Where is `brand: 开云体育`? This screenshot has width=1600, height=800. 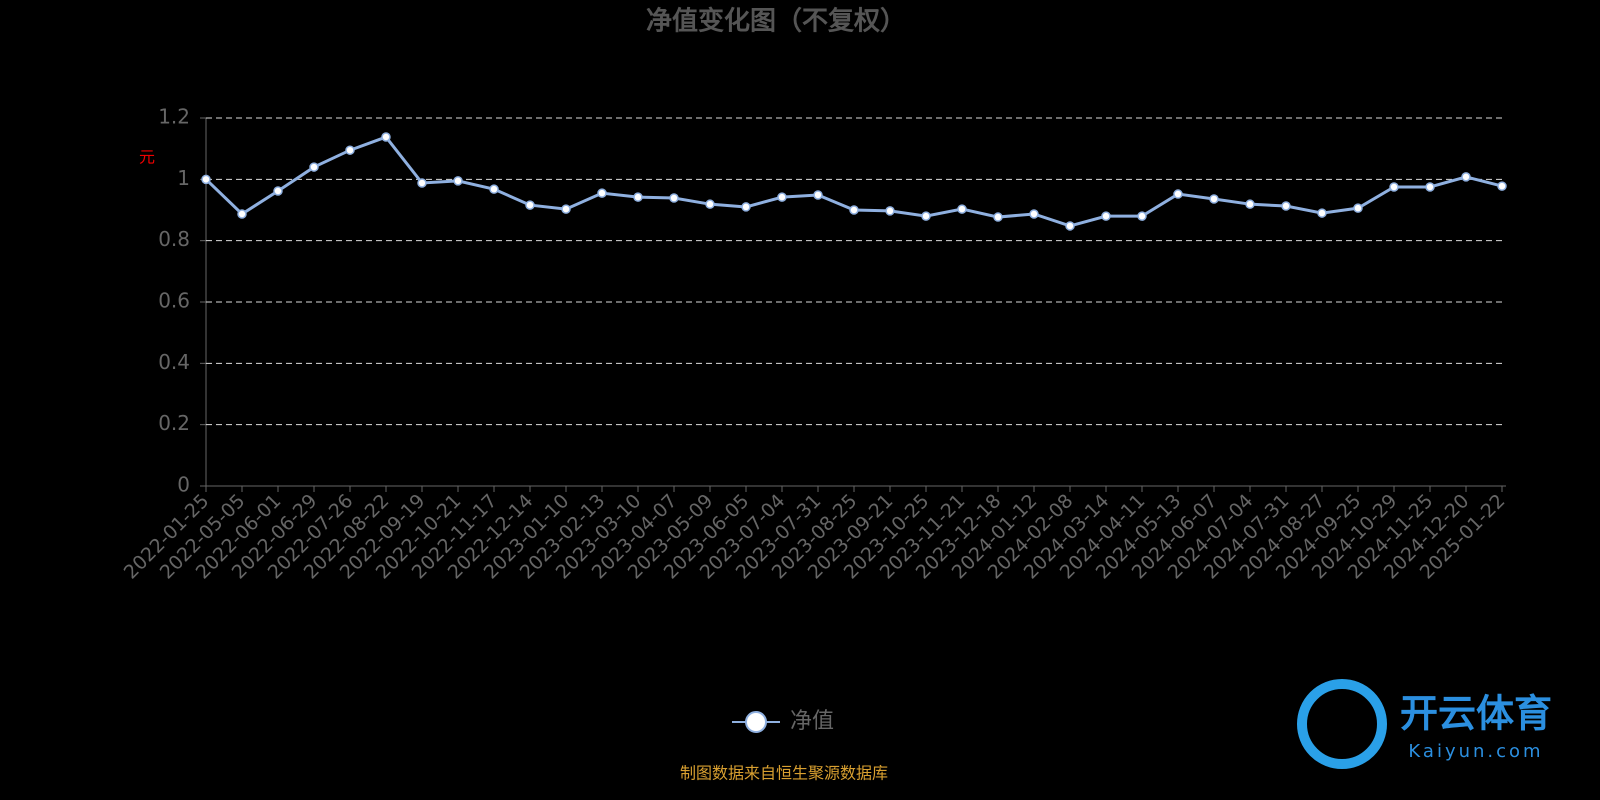
brand: 开云体育 is located at coordinates (1476, 714).